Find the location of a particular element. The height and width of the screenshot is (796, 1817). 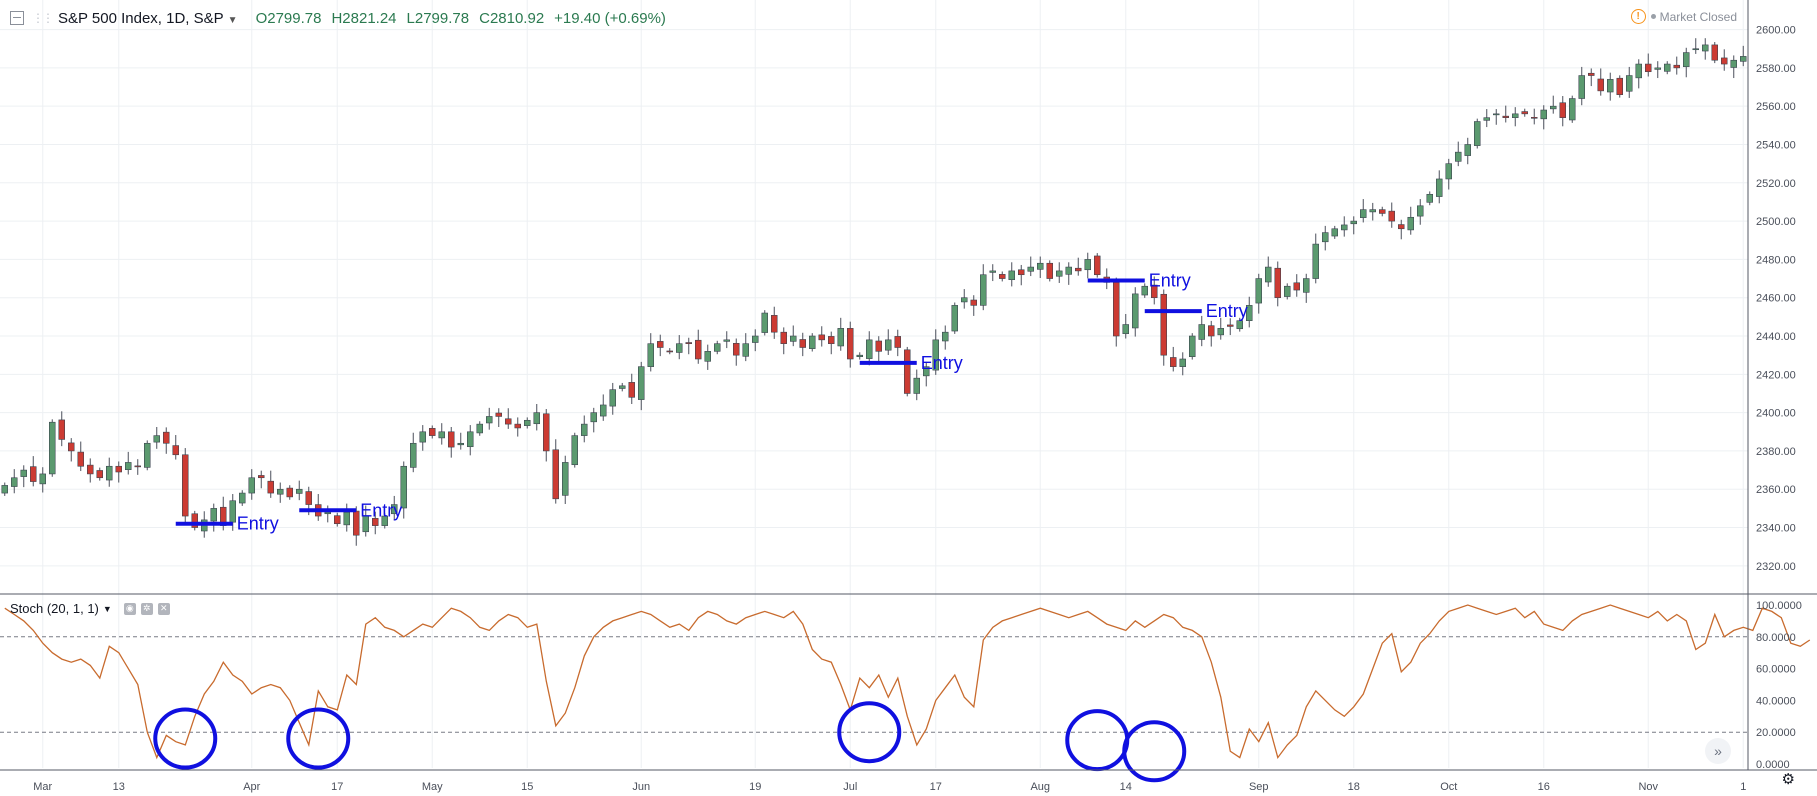

price-tick-label: 2400.00 is located at coordinates (1776, 414).